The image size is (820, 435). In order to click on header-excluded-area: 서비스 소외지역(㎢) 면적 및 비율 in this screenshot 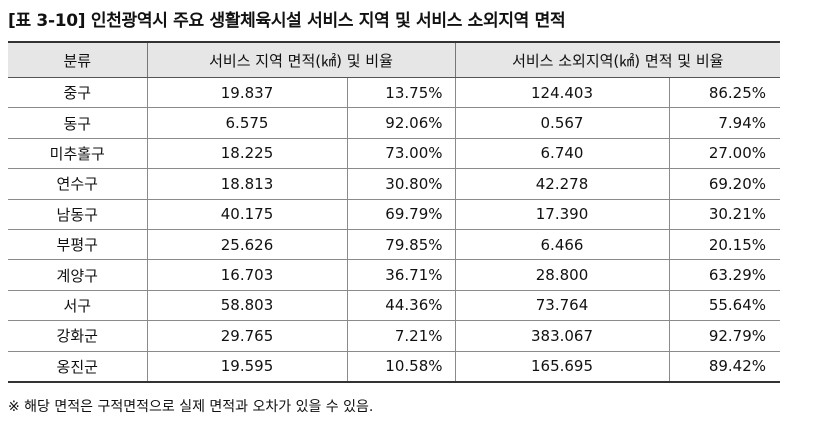, I will do `click(617, 59)`.